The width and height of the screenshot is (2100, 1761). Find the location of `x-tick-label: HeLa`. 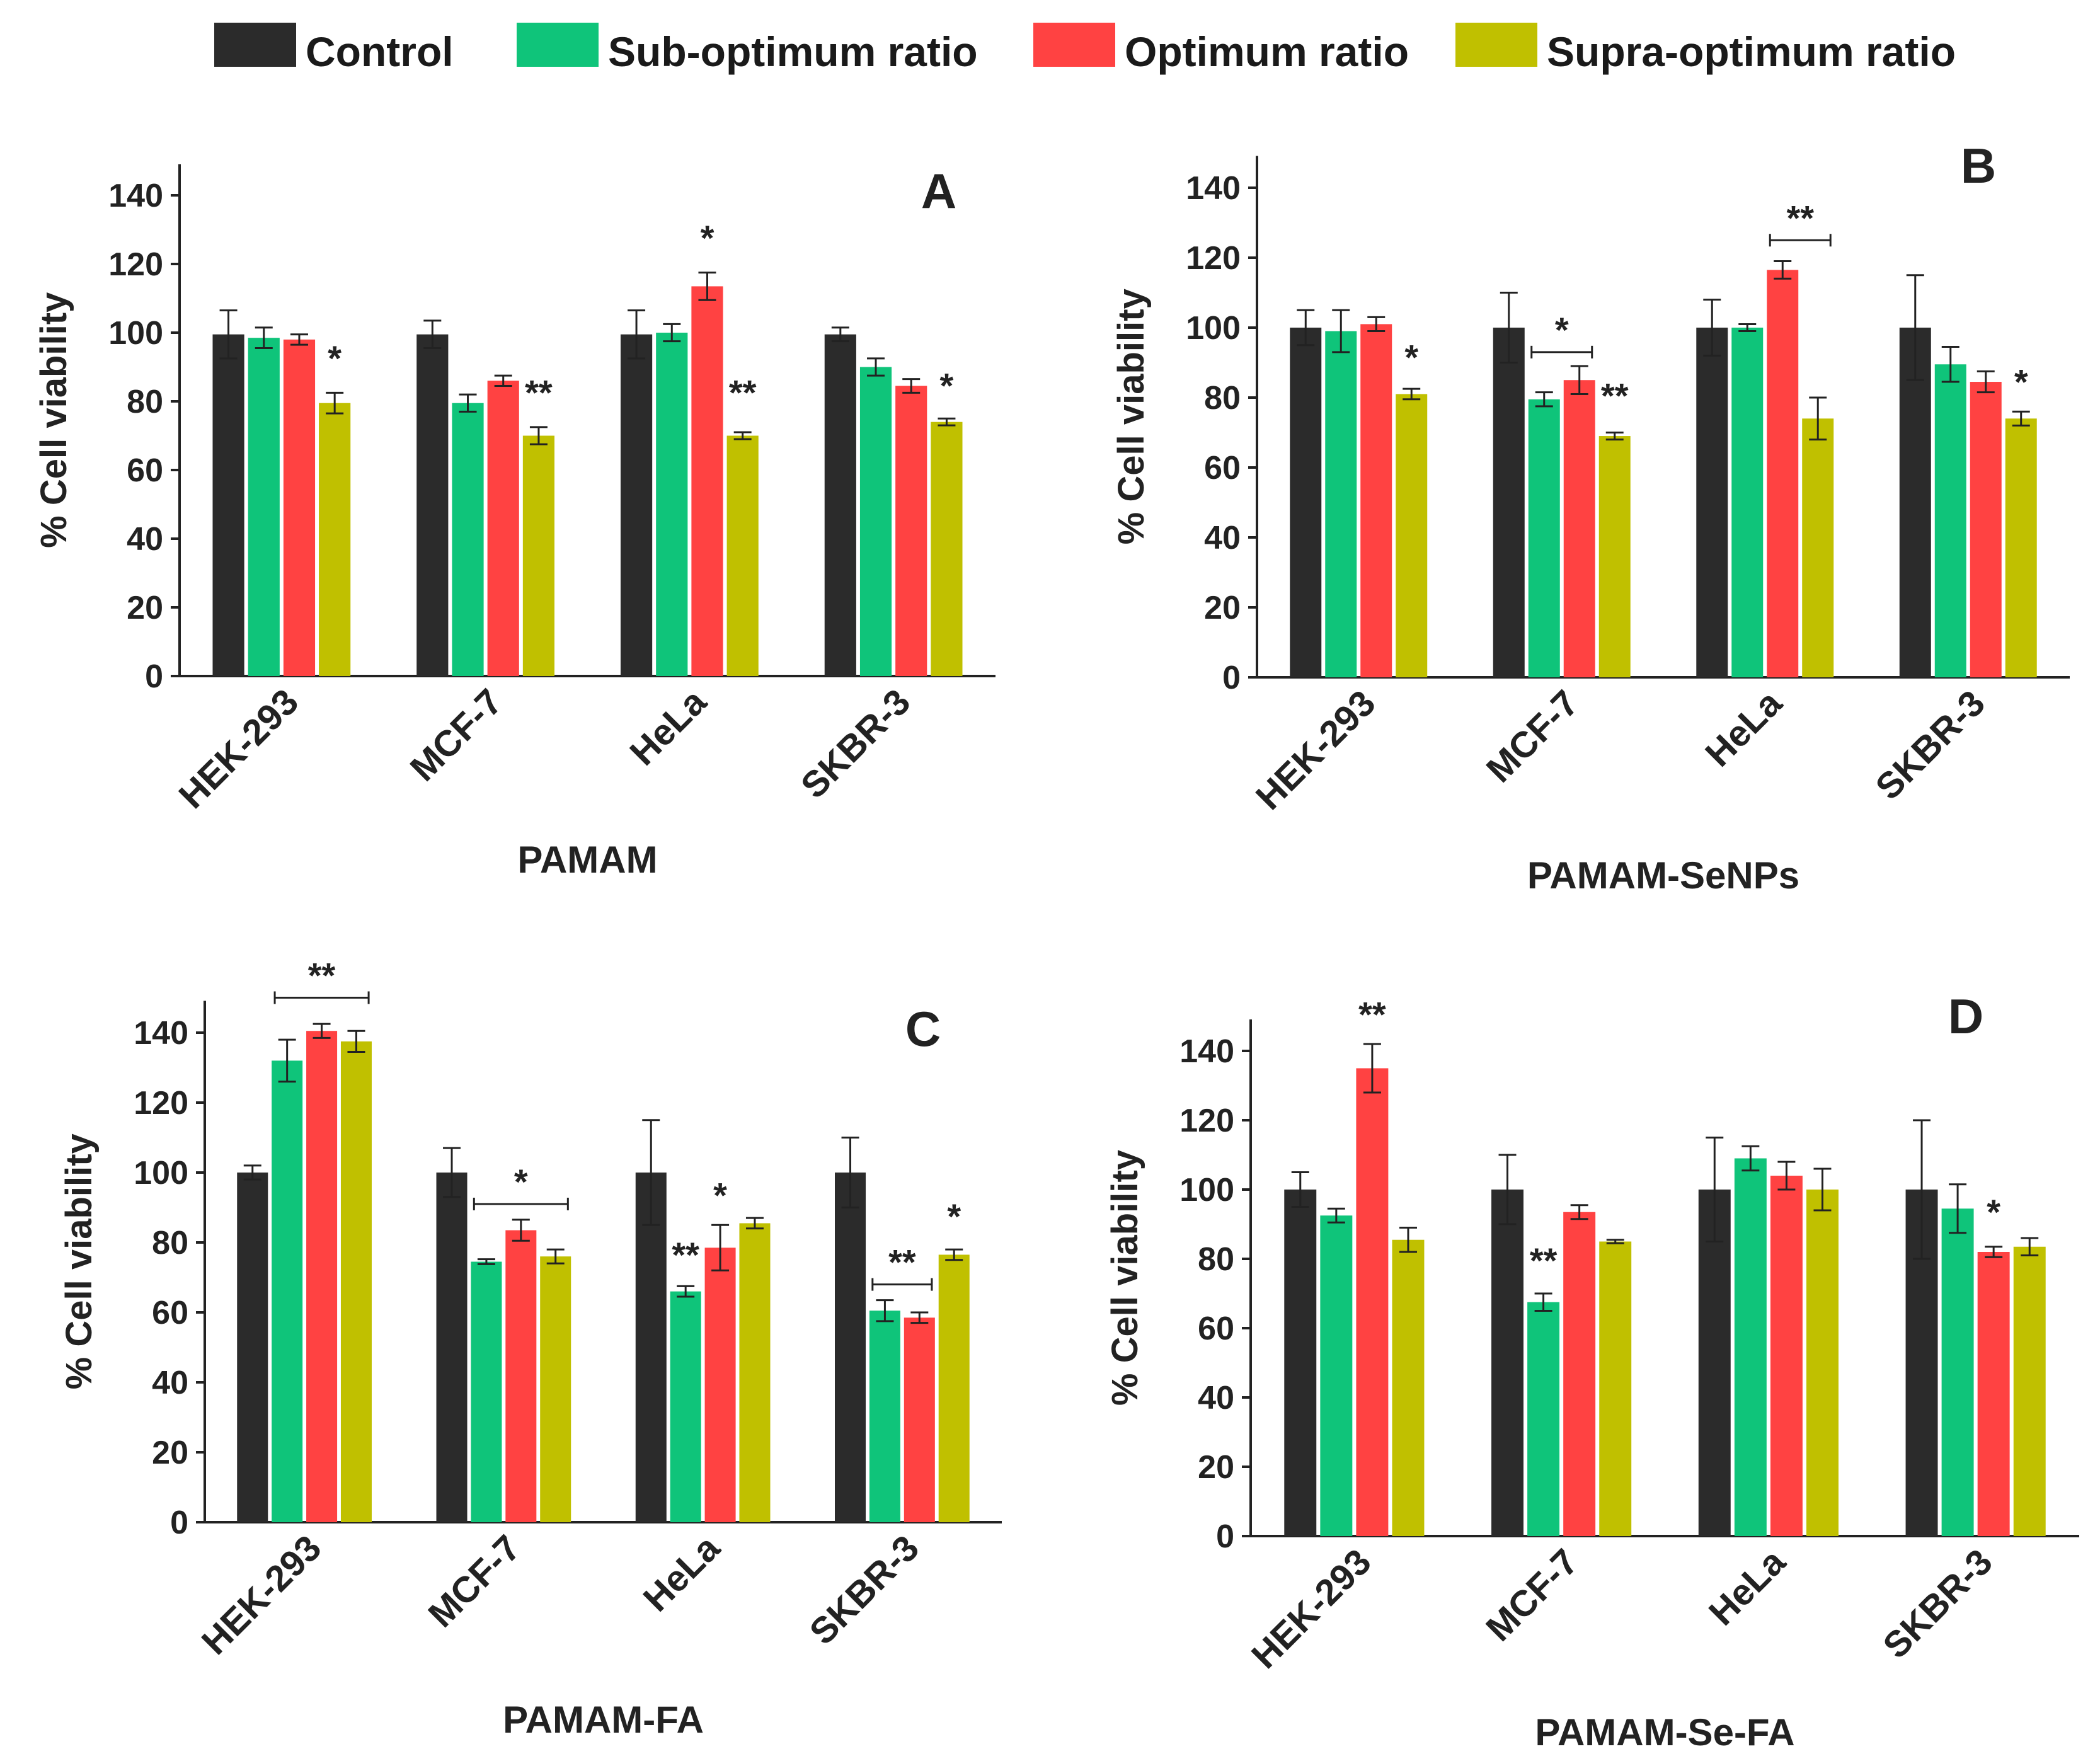

x-tick-label: HeLa is located at coordinates (682, 1573).